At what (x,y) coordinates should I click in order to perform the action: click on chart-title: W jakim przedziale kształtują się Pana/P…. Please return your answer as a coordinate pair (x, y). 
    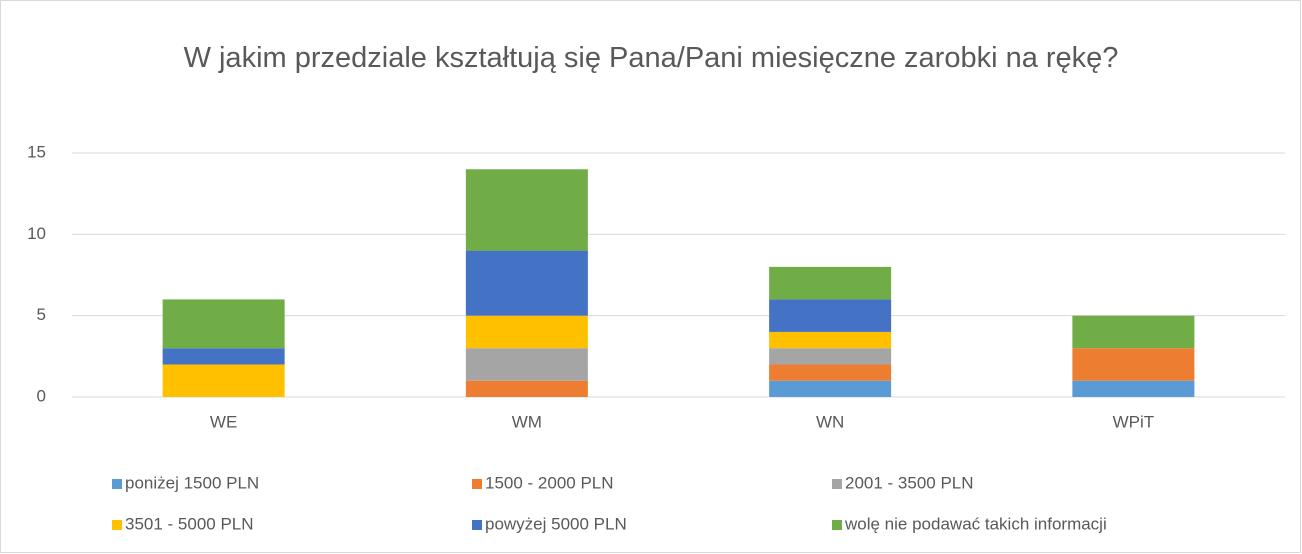
    Looking at the image, I should click on (651, 58).